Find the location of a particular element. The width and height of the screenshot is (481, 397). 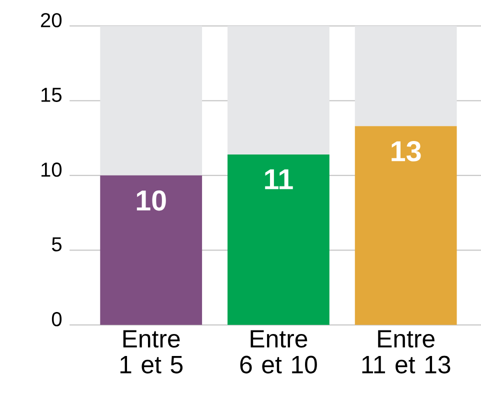

y-tick-label: 20 is located at coordinates (51, 20).